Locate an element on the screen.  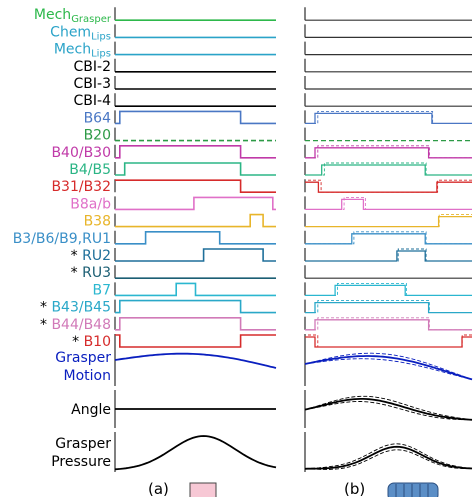
svg-text: * B10 is located at coordinates (91, 342).